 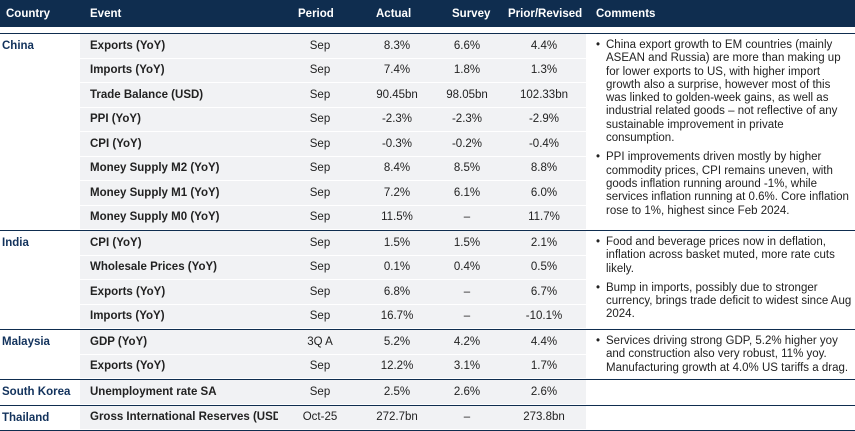 I want to click on value-cell: -10.1%, so click(x=544, y=316).